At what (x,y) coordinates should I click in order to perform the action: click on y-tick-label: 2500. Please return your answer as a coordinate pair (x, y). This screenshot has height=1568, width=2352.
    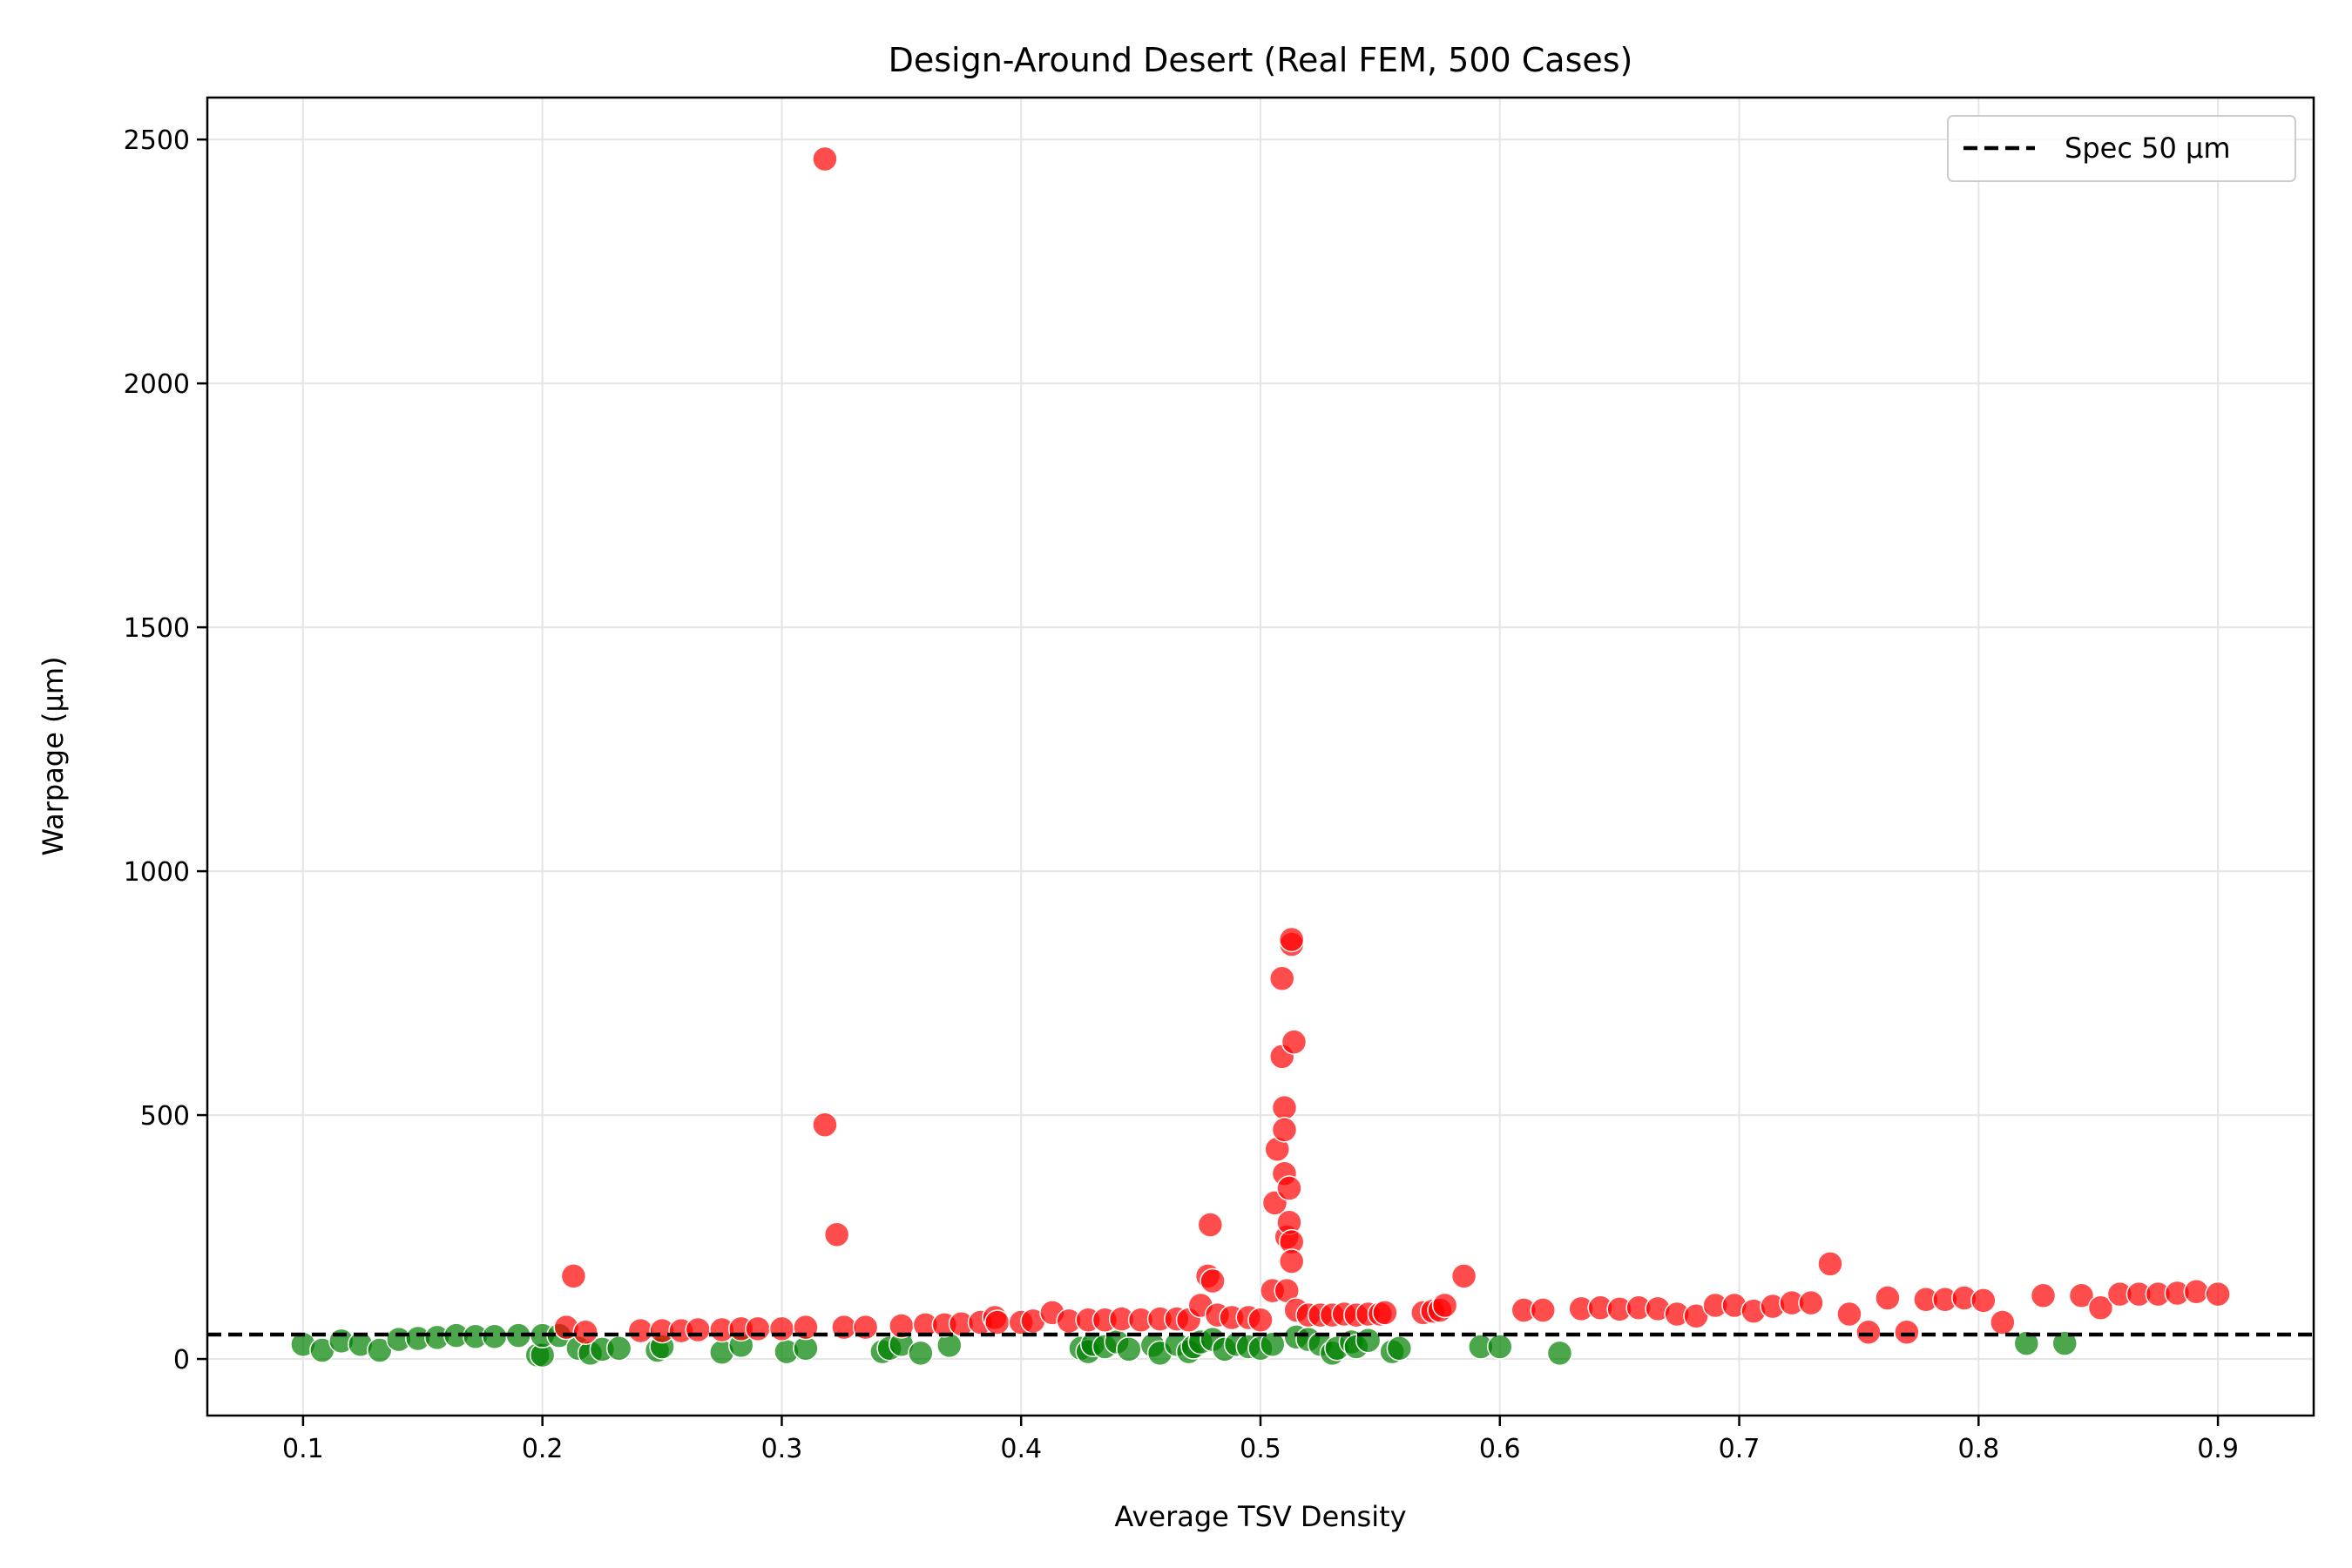
    Looking at the image, I should click on (157, 140).